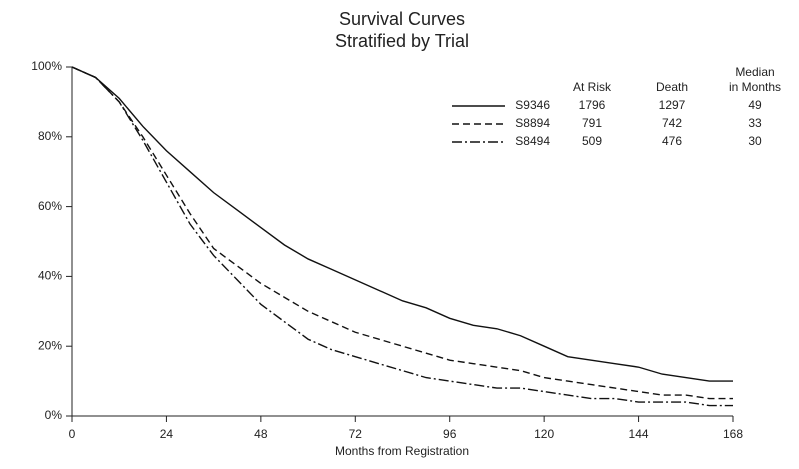 Image resolution: width=799 pixels, height=469 pixels. Describe the element at coordinates (50, 276) in the screenshot. I see `y-tick-label: 40%` at that location.